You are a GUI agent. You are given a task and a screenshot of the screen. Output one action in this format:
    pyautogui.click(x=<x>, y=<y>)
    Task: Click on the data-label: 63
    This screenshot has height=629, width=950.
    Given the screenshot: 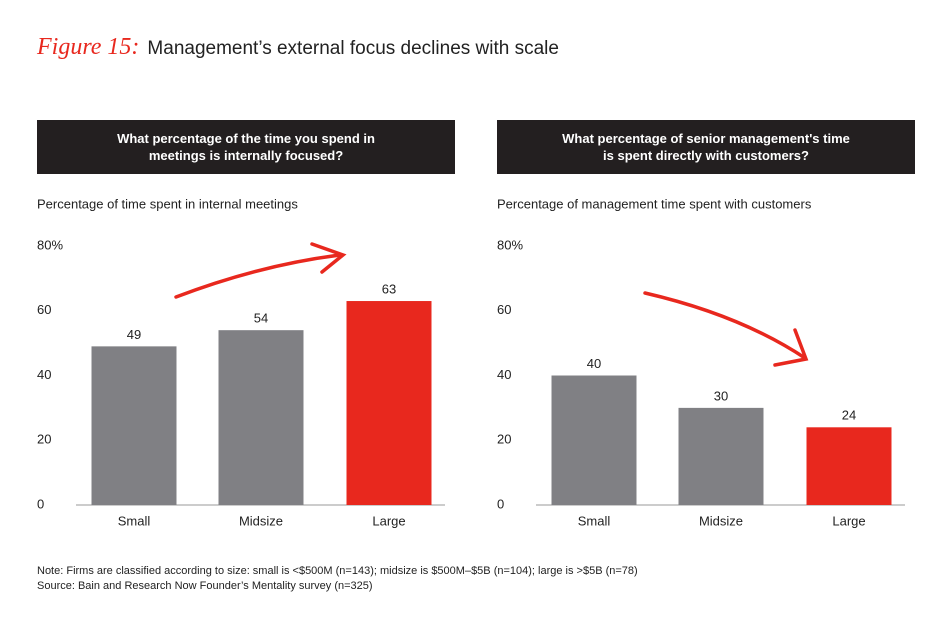 What is the action you would take?
    pyautogui.click(x=389, y=288)
    